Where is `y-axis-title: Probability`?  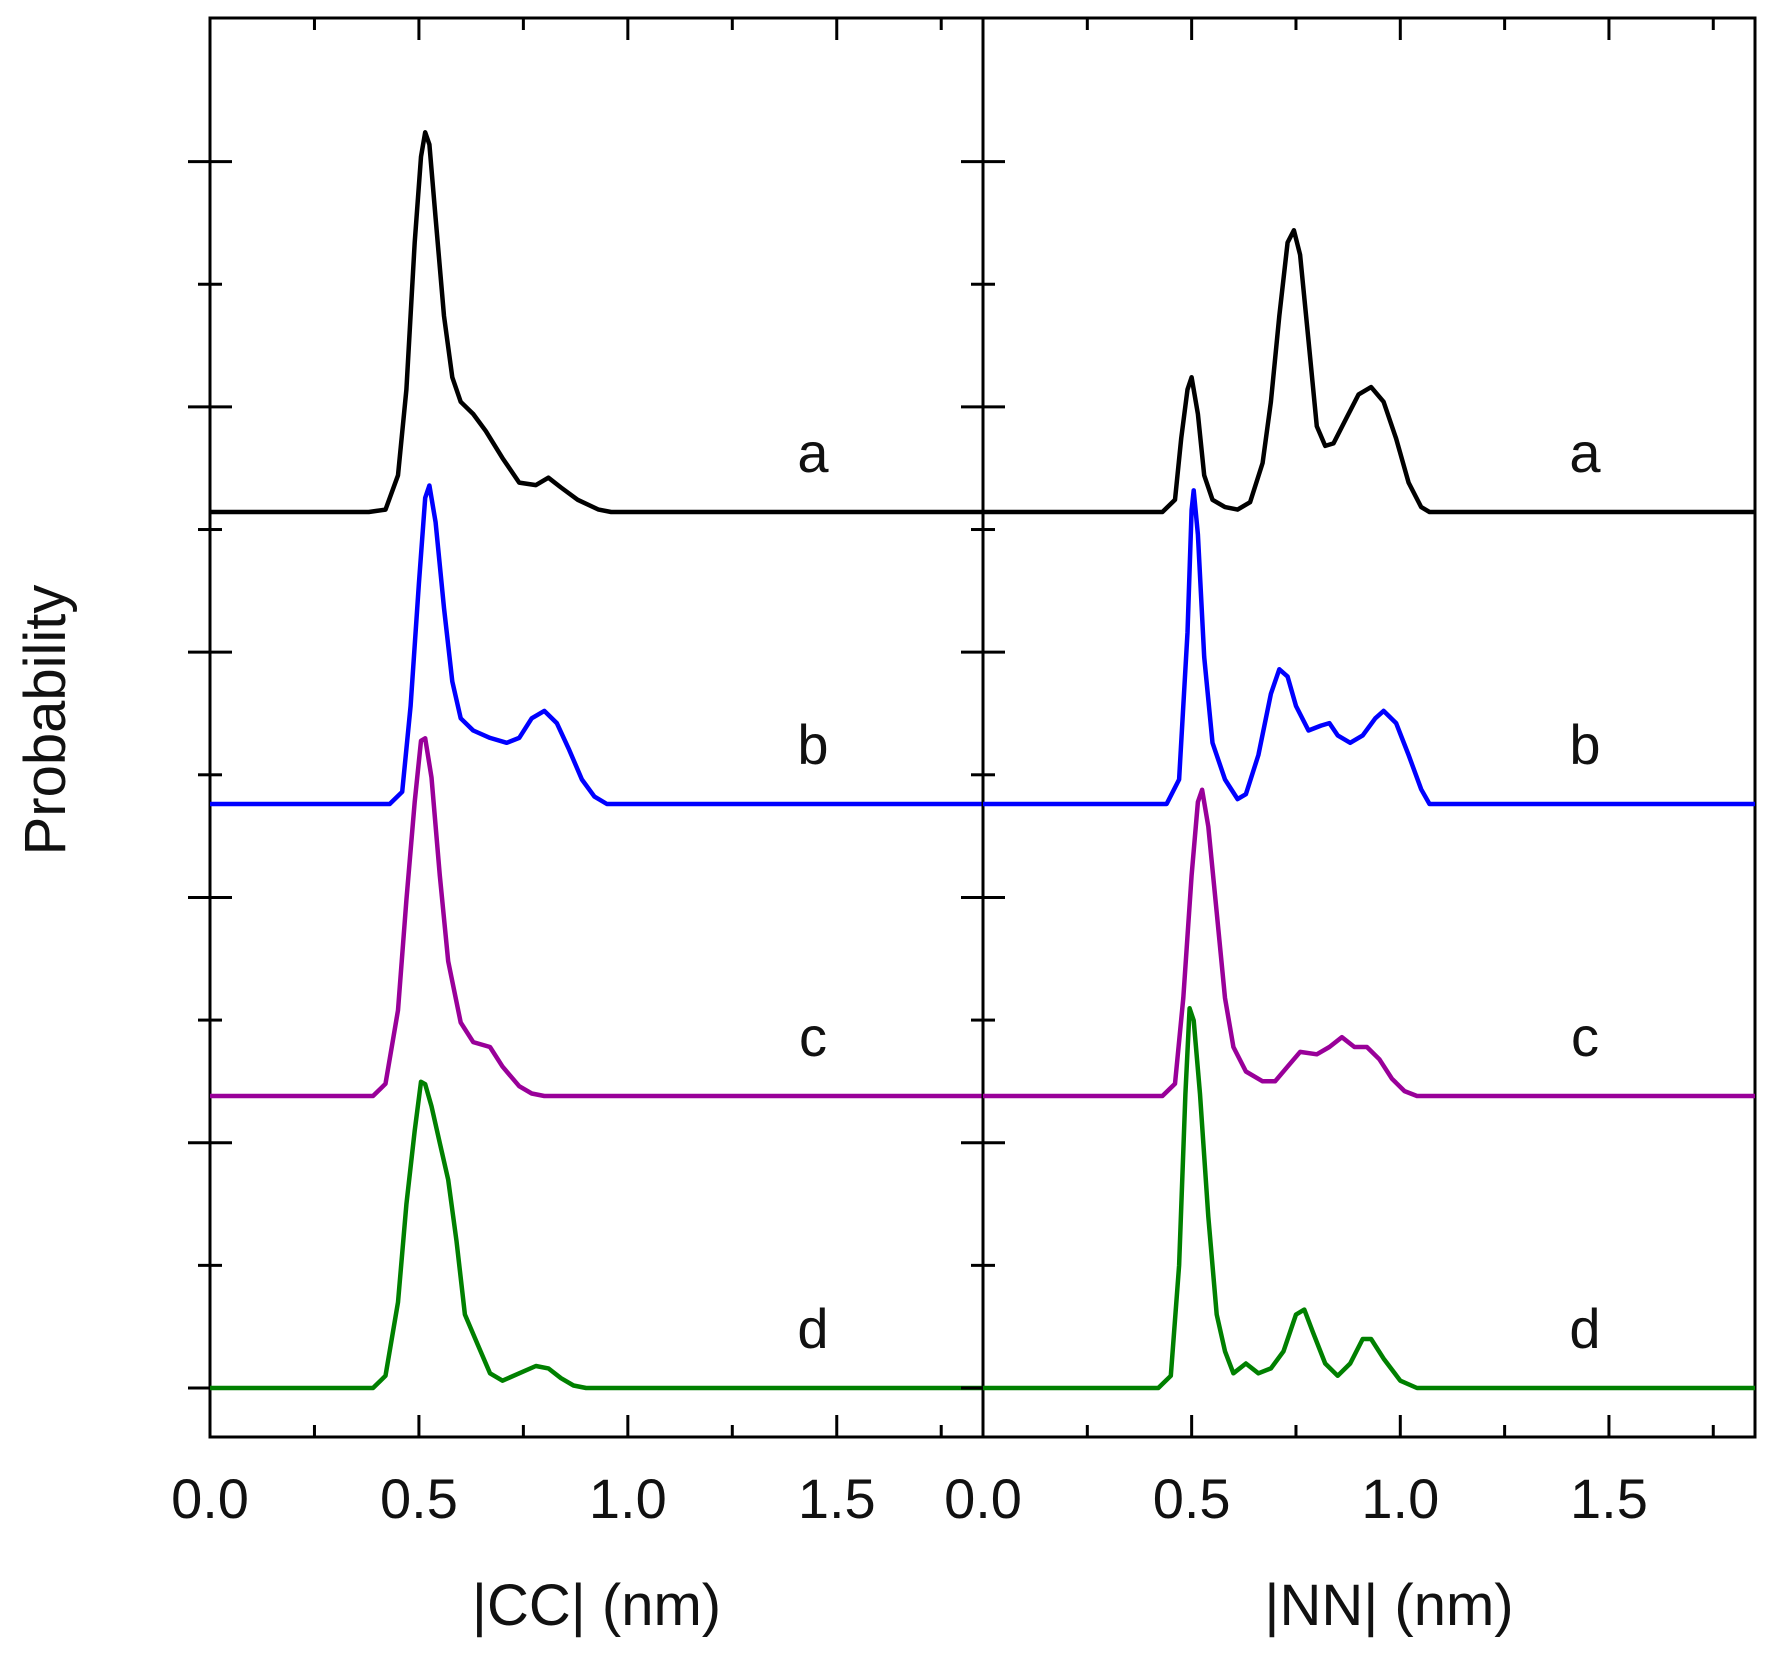 y-axis-title: Probability is located at coordinates (45, 720).